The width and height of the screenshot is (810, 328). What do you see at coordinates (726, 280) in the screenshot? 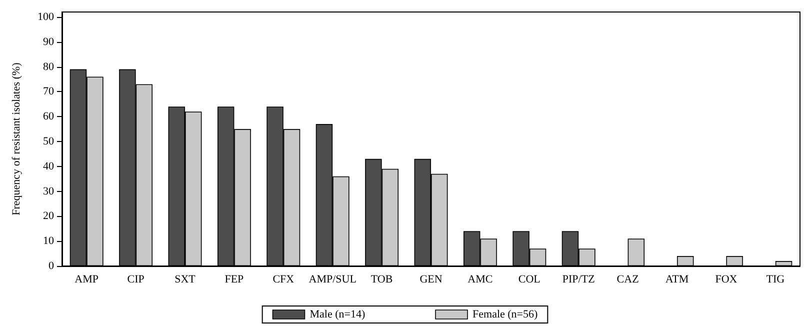
I see `x-tick-label: FOX` at bounding box center [726, 280].